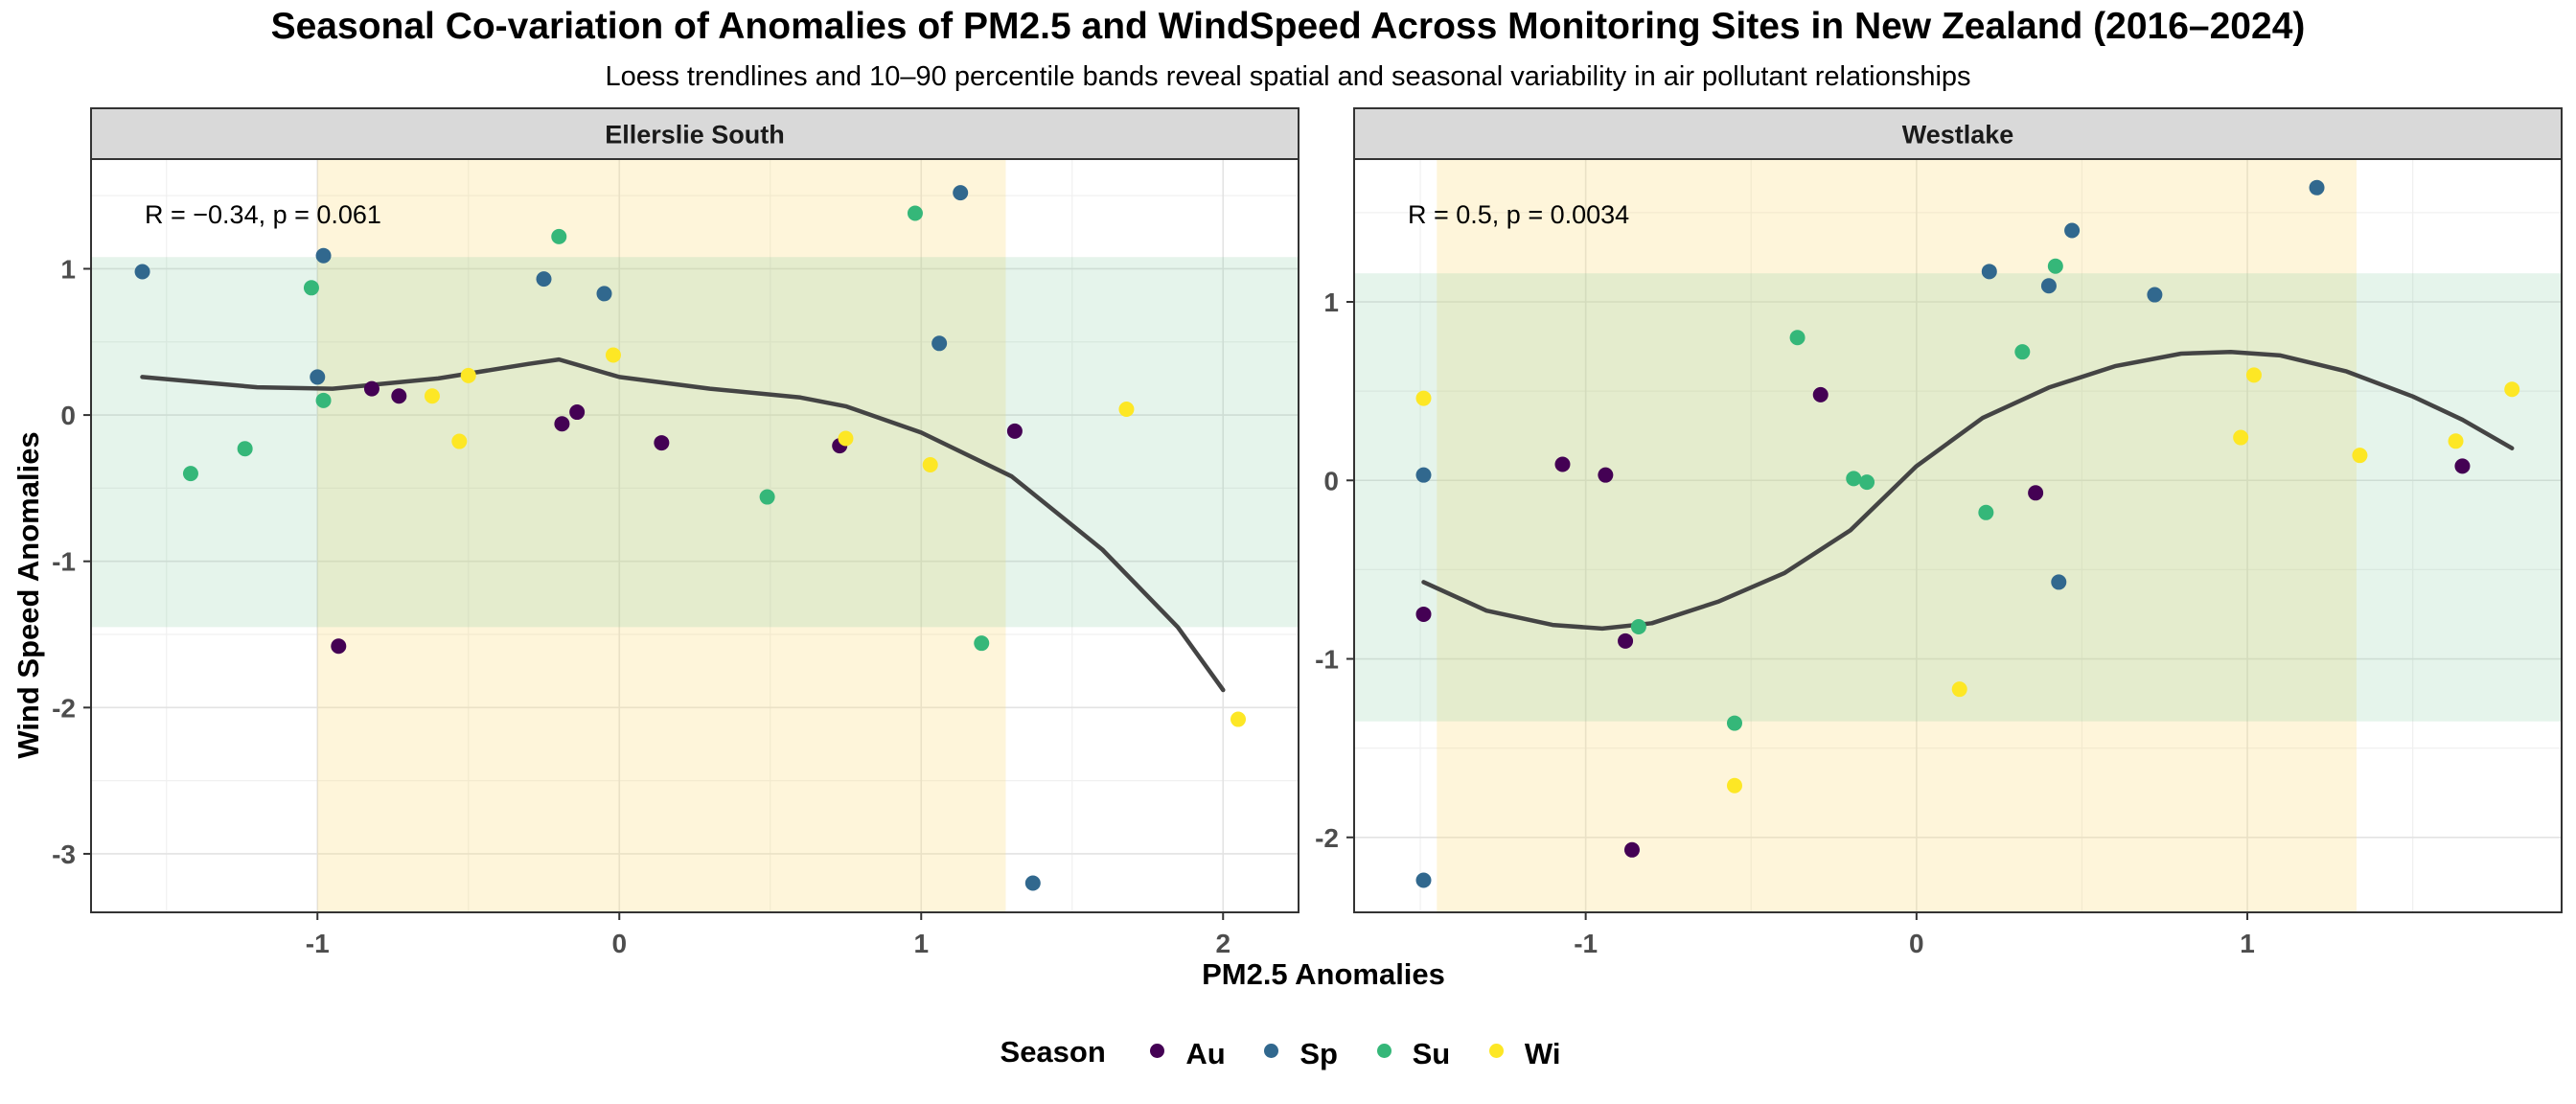 Image resolution: width=2576 pixels, height=1104 pixels. I want to click on y-tick-label: -3, so click(64, 854).